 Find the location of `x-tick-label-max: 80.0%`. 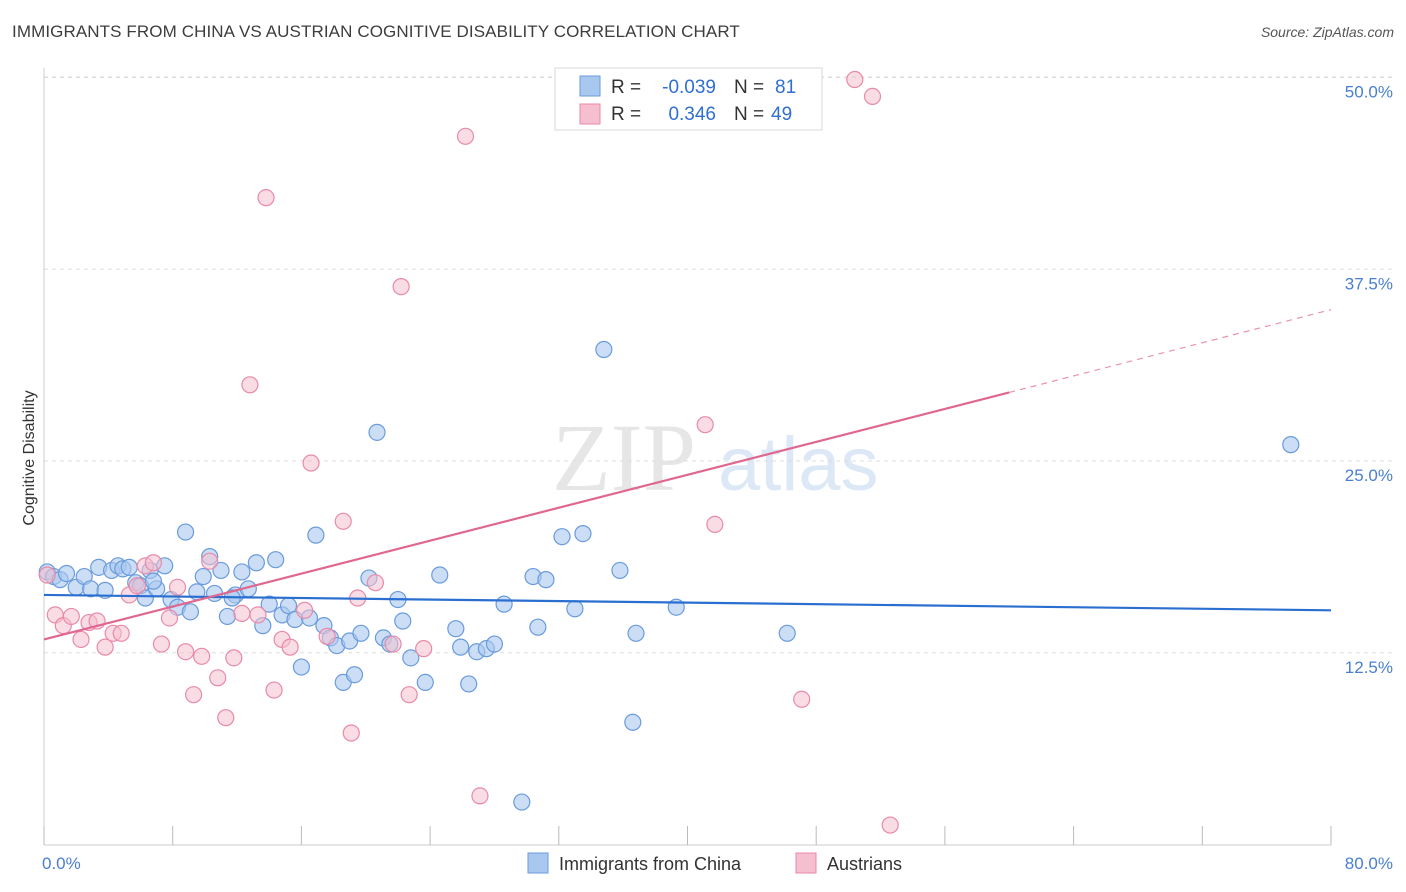

x-tick-label-max: 80.0% is located at coordinates (1369, 863).